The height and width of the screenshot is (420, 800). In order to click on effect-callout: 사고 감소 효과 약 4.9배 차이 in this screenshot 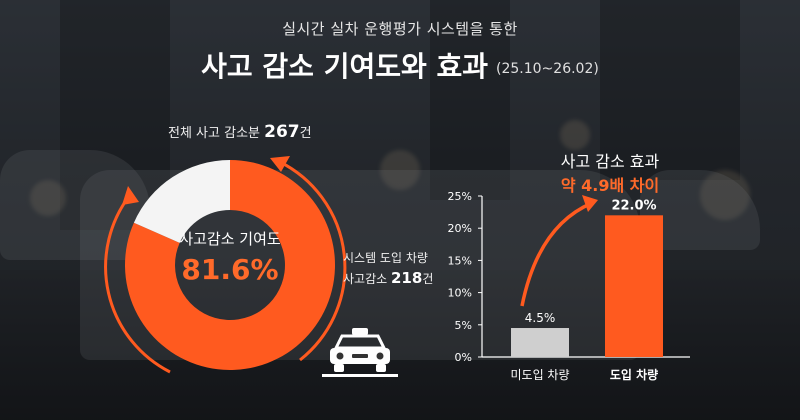, I will do `click(610, 172)`.